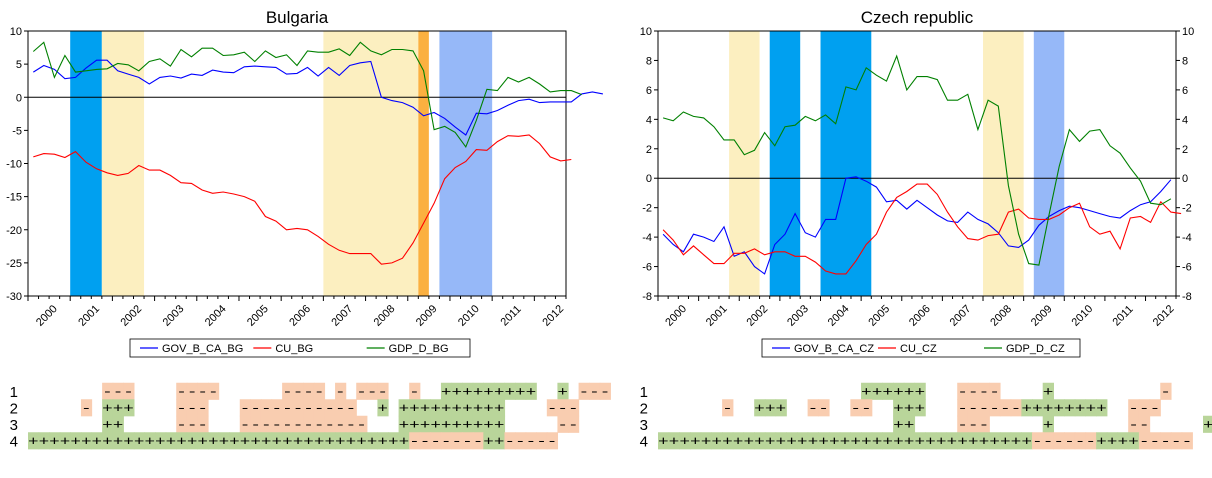 Image resolution: width=1212 pixels, height=478 pixels. Describe the element at coordinates (926, 424) in the screenshot. I see `cz-sign-row-3: 3 ++ --- + -- ++` at that location.